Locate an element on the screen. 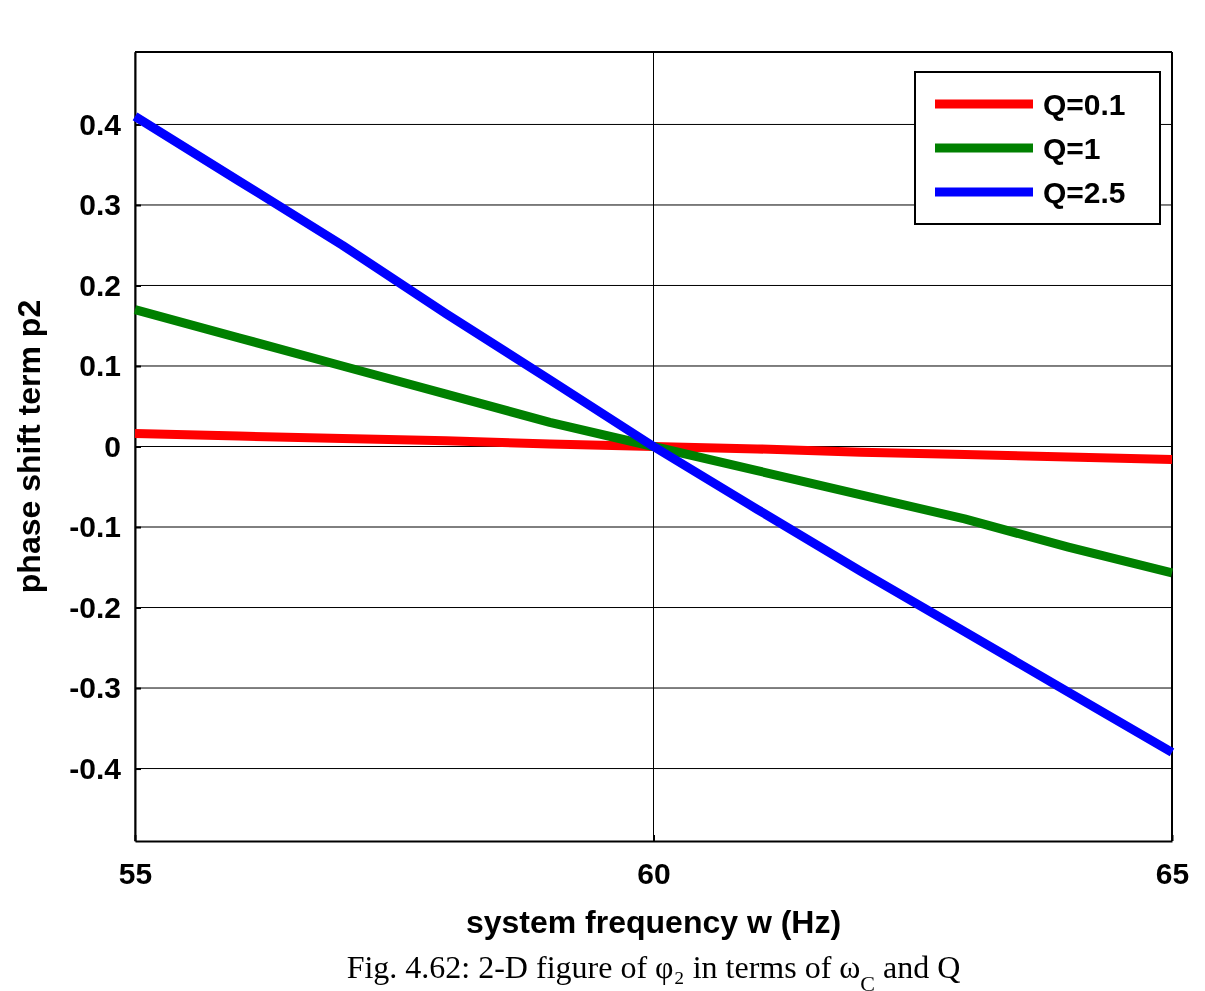 This screenshot has height=991, width=1205. caption: Fig. 4.62: 2-D figure of φ₂ in terms of ω$_{C}$ and Q is located at coordinates (653, 970).